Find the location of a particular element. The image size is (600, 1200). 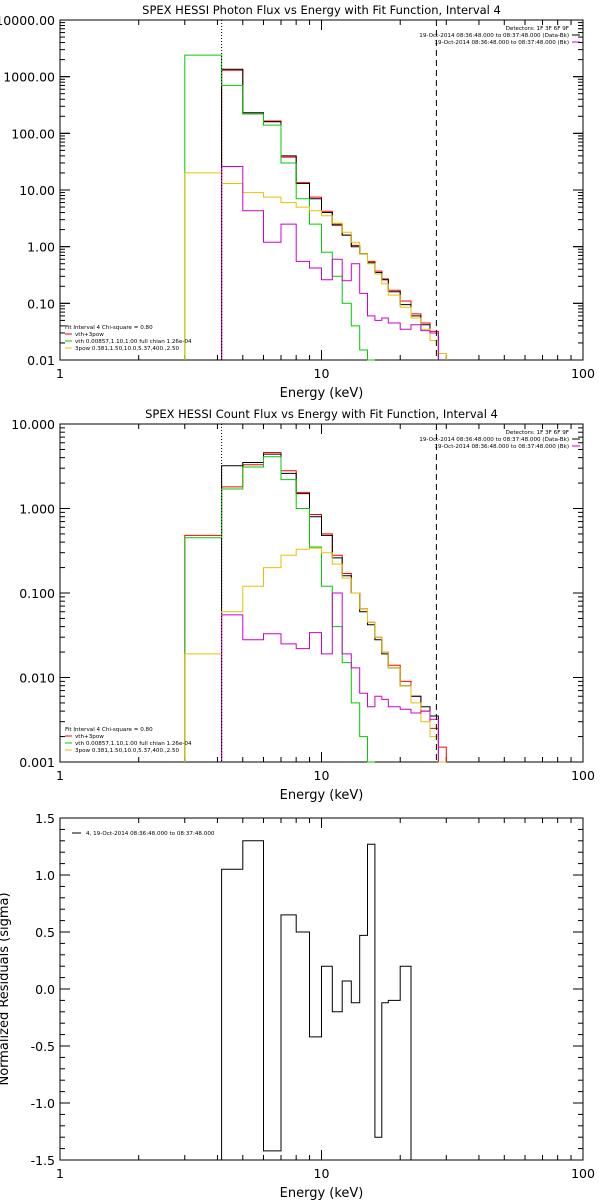

y-tick-label: 0.10 is located at coordinates (41, 303).